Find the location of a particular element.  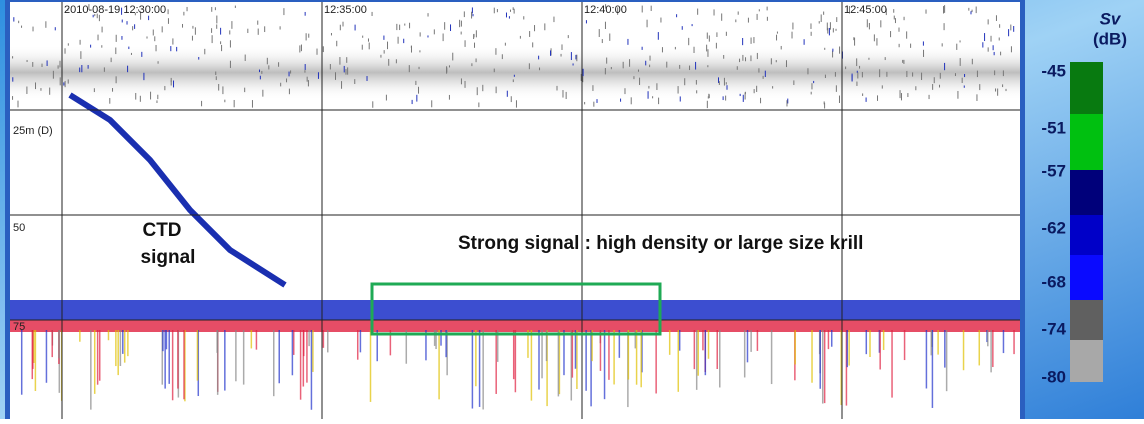

depth-label: 50 is located at coordinates (19, 228).